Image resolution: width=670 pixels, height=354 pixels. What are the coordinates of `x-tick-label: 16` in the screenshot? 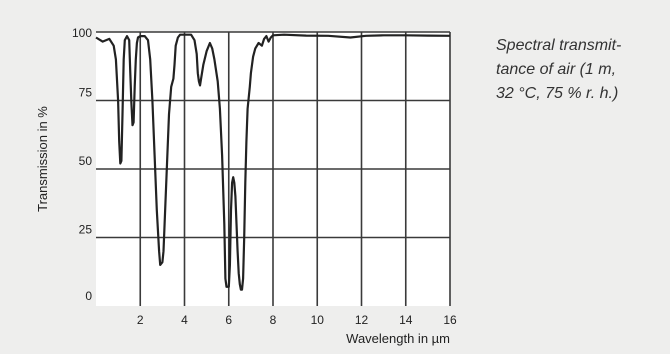 It's located at (450, 320).